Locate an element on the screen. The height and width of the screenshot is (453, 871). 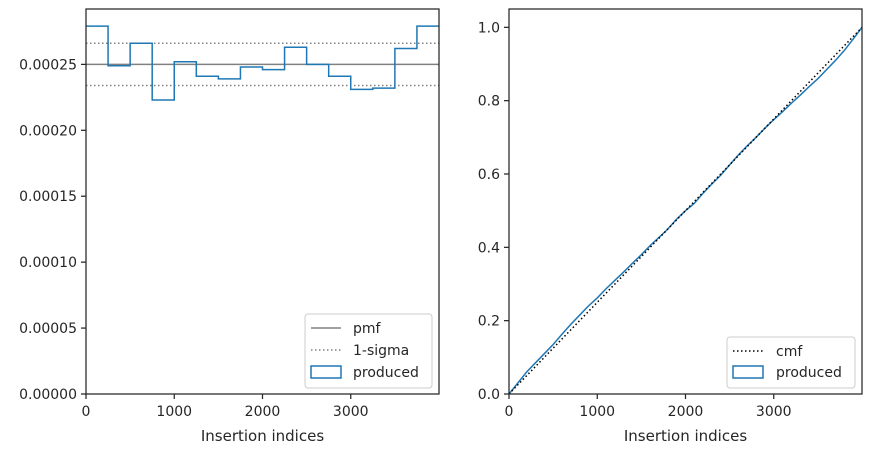
right-y-tick-label: 0.2 is located at coordinates (489, 322).